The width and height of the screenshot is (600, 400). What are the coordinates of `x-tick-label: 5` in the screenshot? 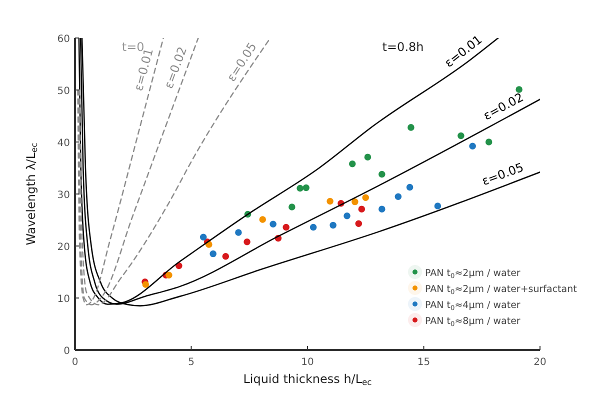 It's located at (191, 362).